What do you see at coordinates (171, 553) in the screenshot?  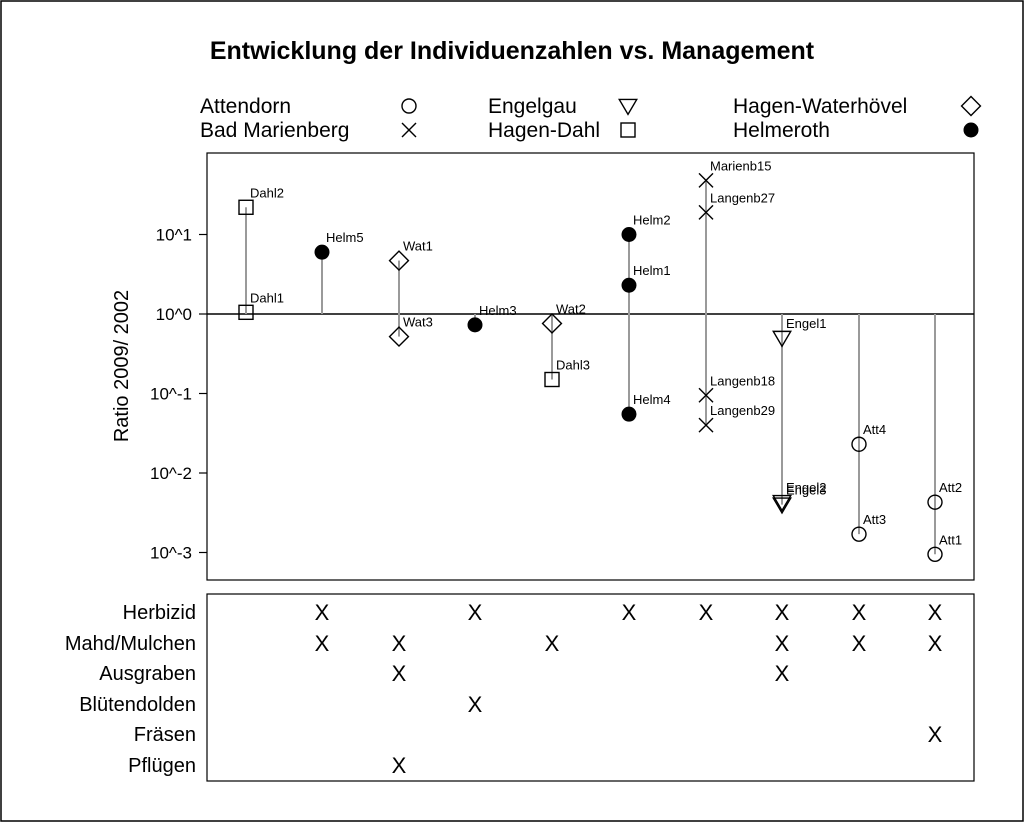 I see `y-tick-label: 10^-3` at bounding box center [171, 553].